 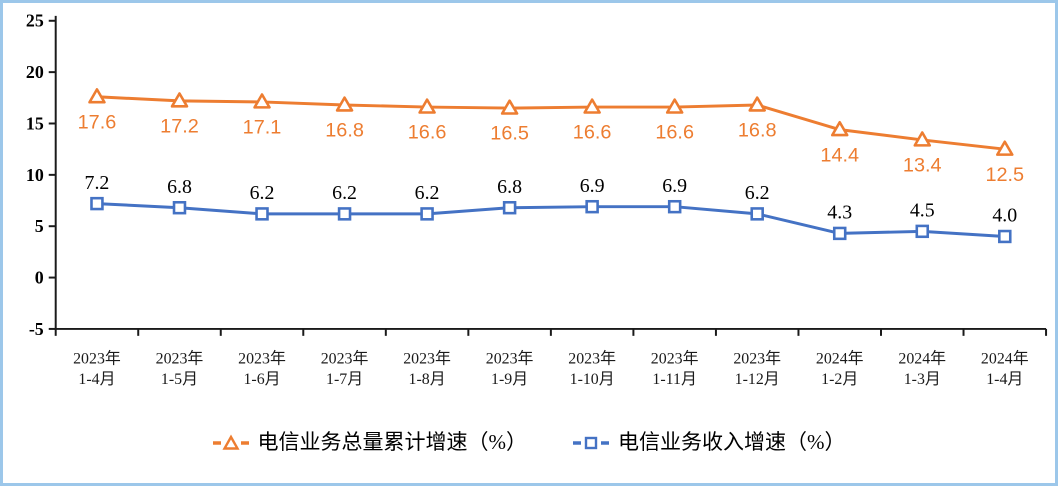 I want to click on legend-item-total-growth: 电信业务总量累计增速（%）, so click(x=370, y=442).